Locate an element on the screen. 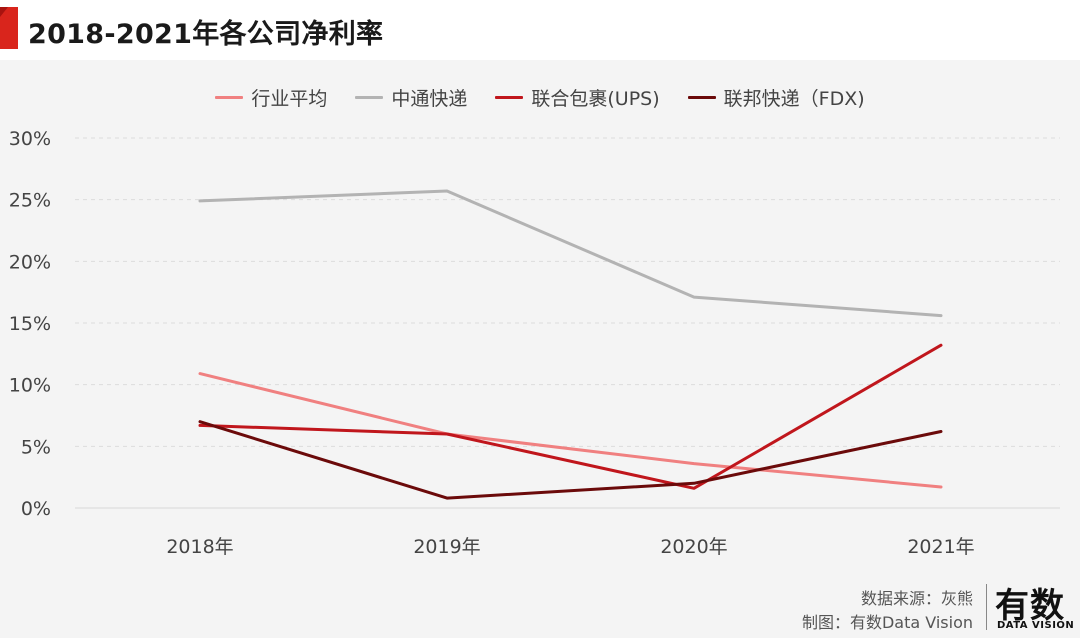 Image resolution: width=1080 pixels, height=638 pixels. title-bar: 2018-2021年各公司净利率 is located at coordinates (540, 30).